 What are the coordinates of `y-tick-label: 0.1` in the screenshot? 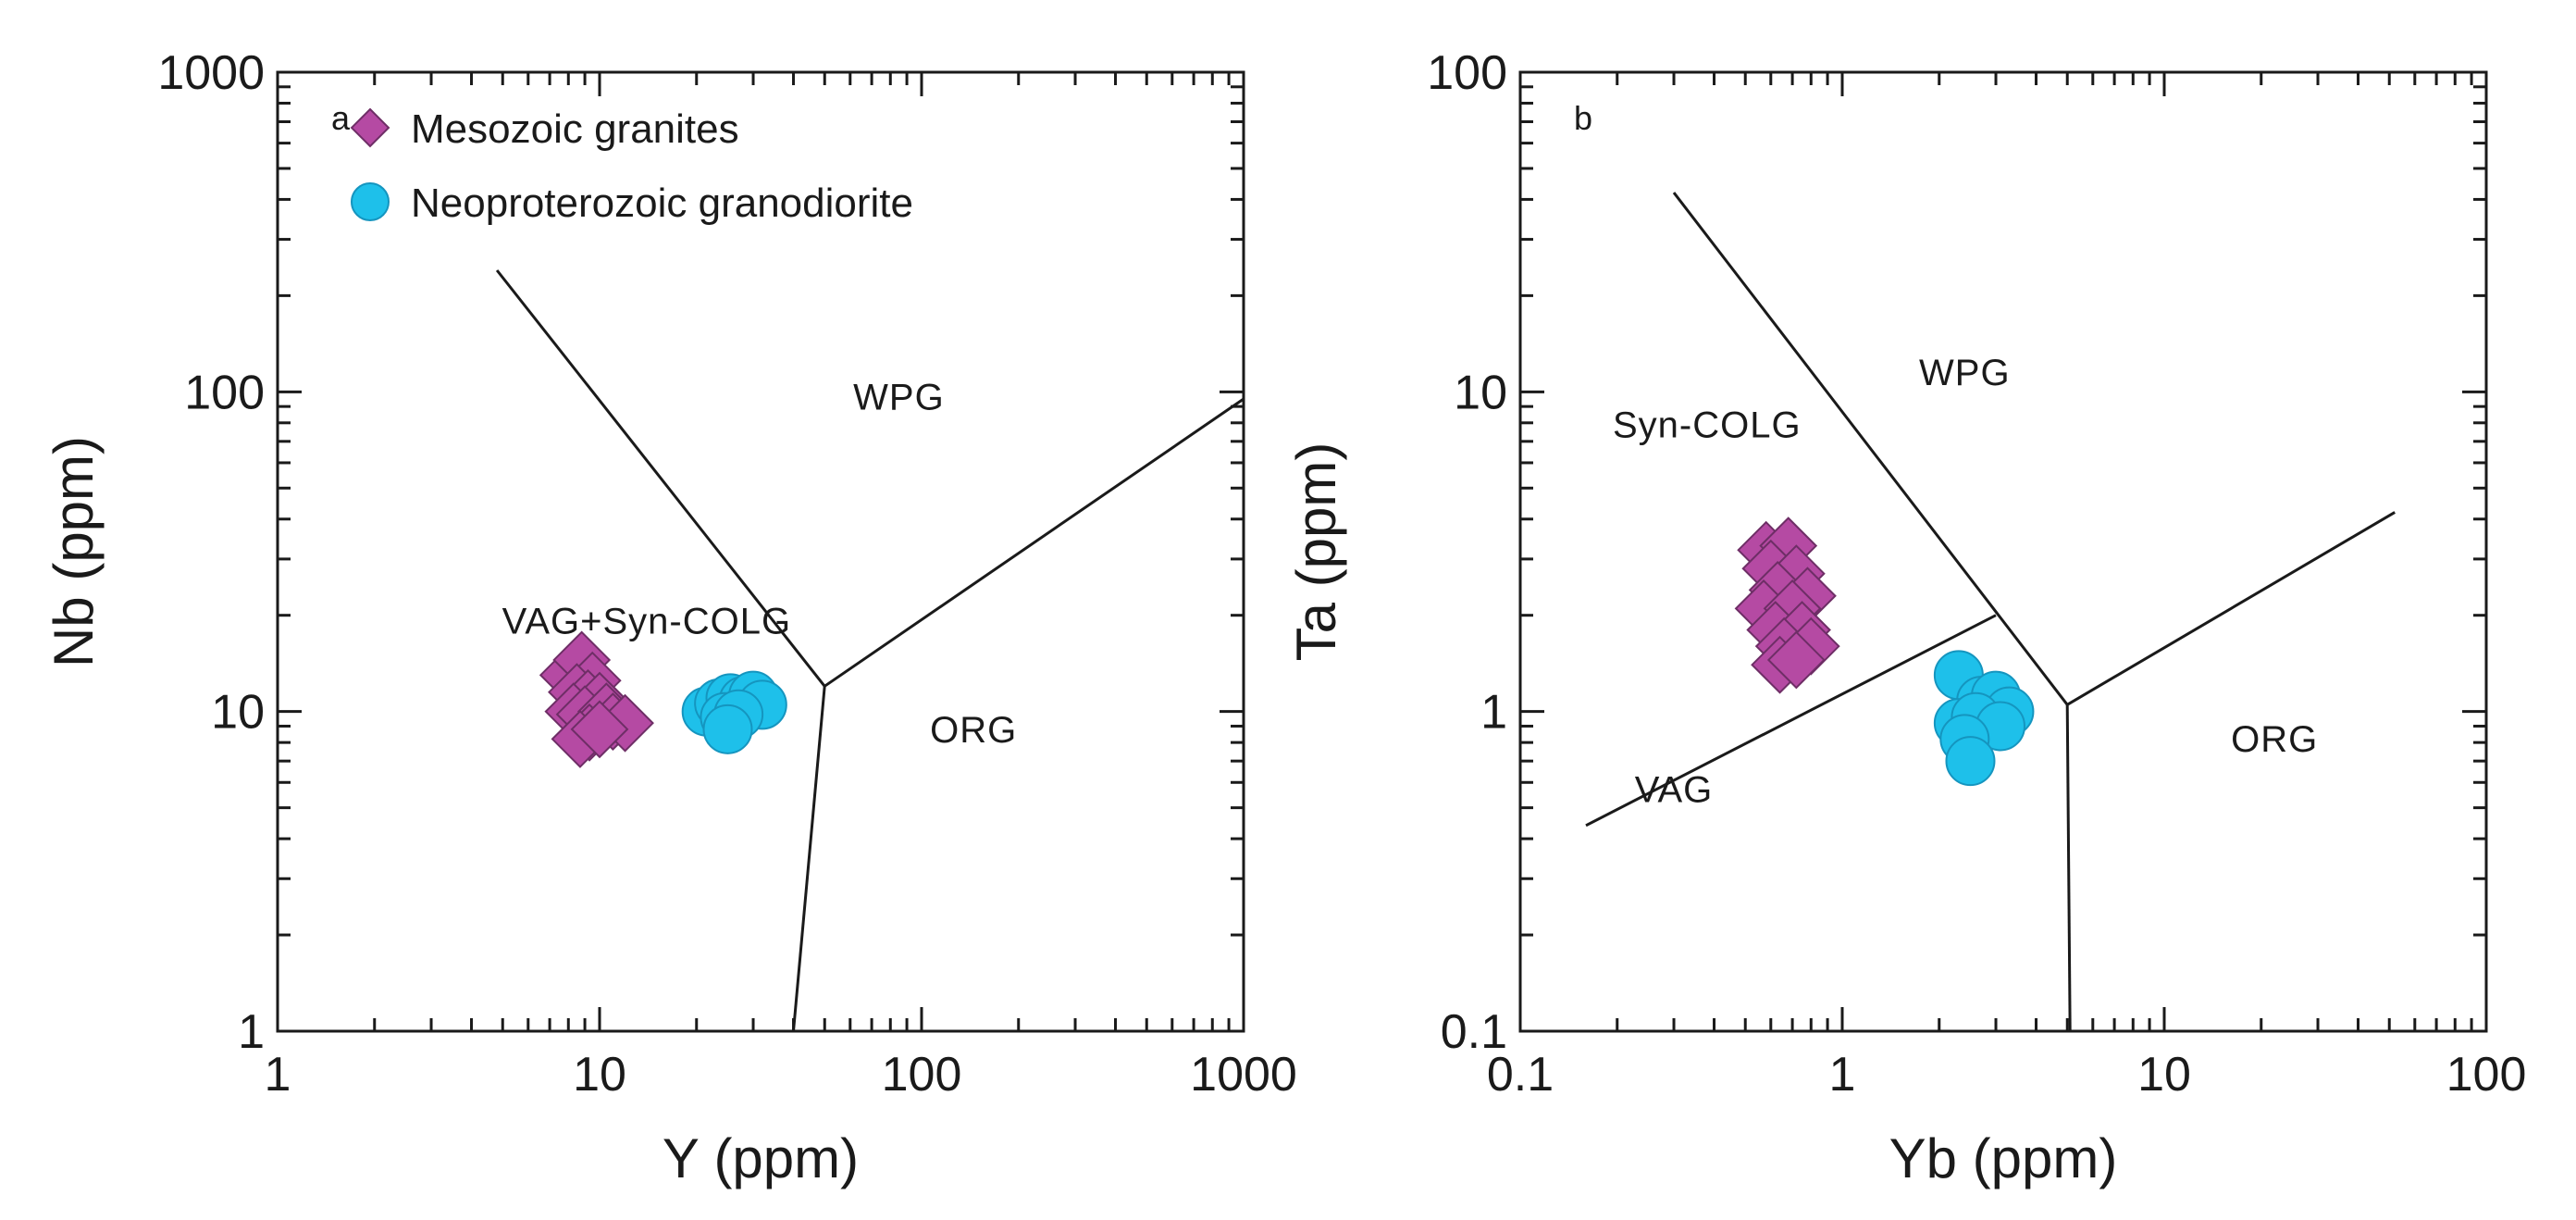 It's located at (1474, 1032).